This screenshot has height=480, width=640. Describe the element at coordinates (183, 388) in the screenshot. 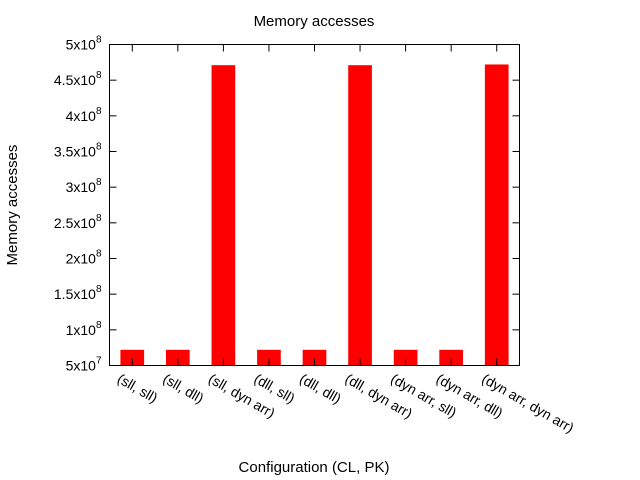

I see `x-tick-label: (sll, dll)` at that location.